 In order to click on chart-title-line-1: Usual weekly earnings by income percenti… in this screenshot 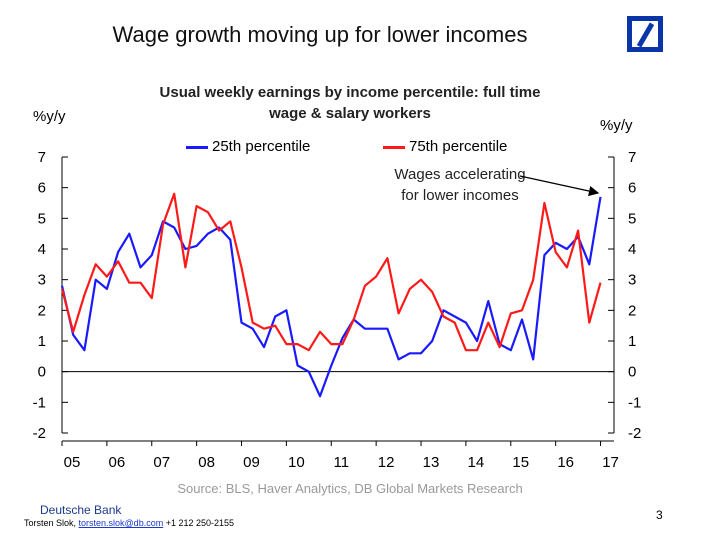, I will do `click(350, 92)`.